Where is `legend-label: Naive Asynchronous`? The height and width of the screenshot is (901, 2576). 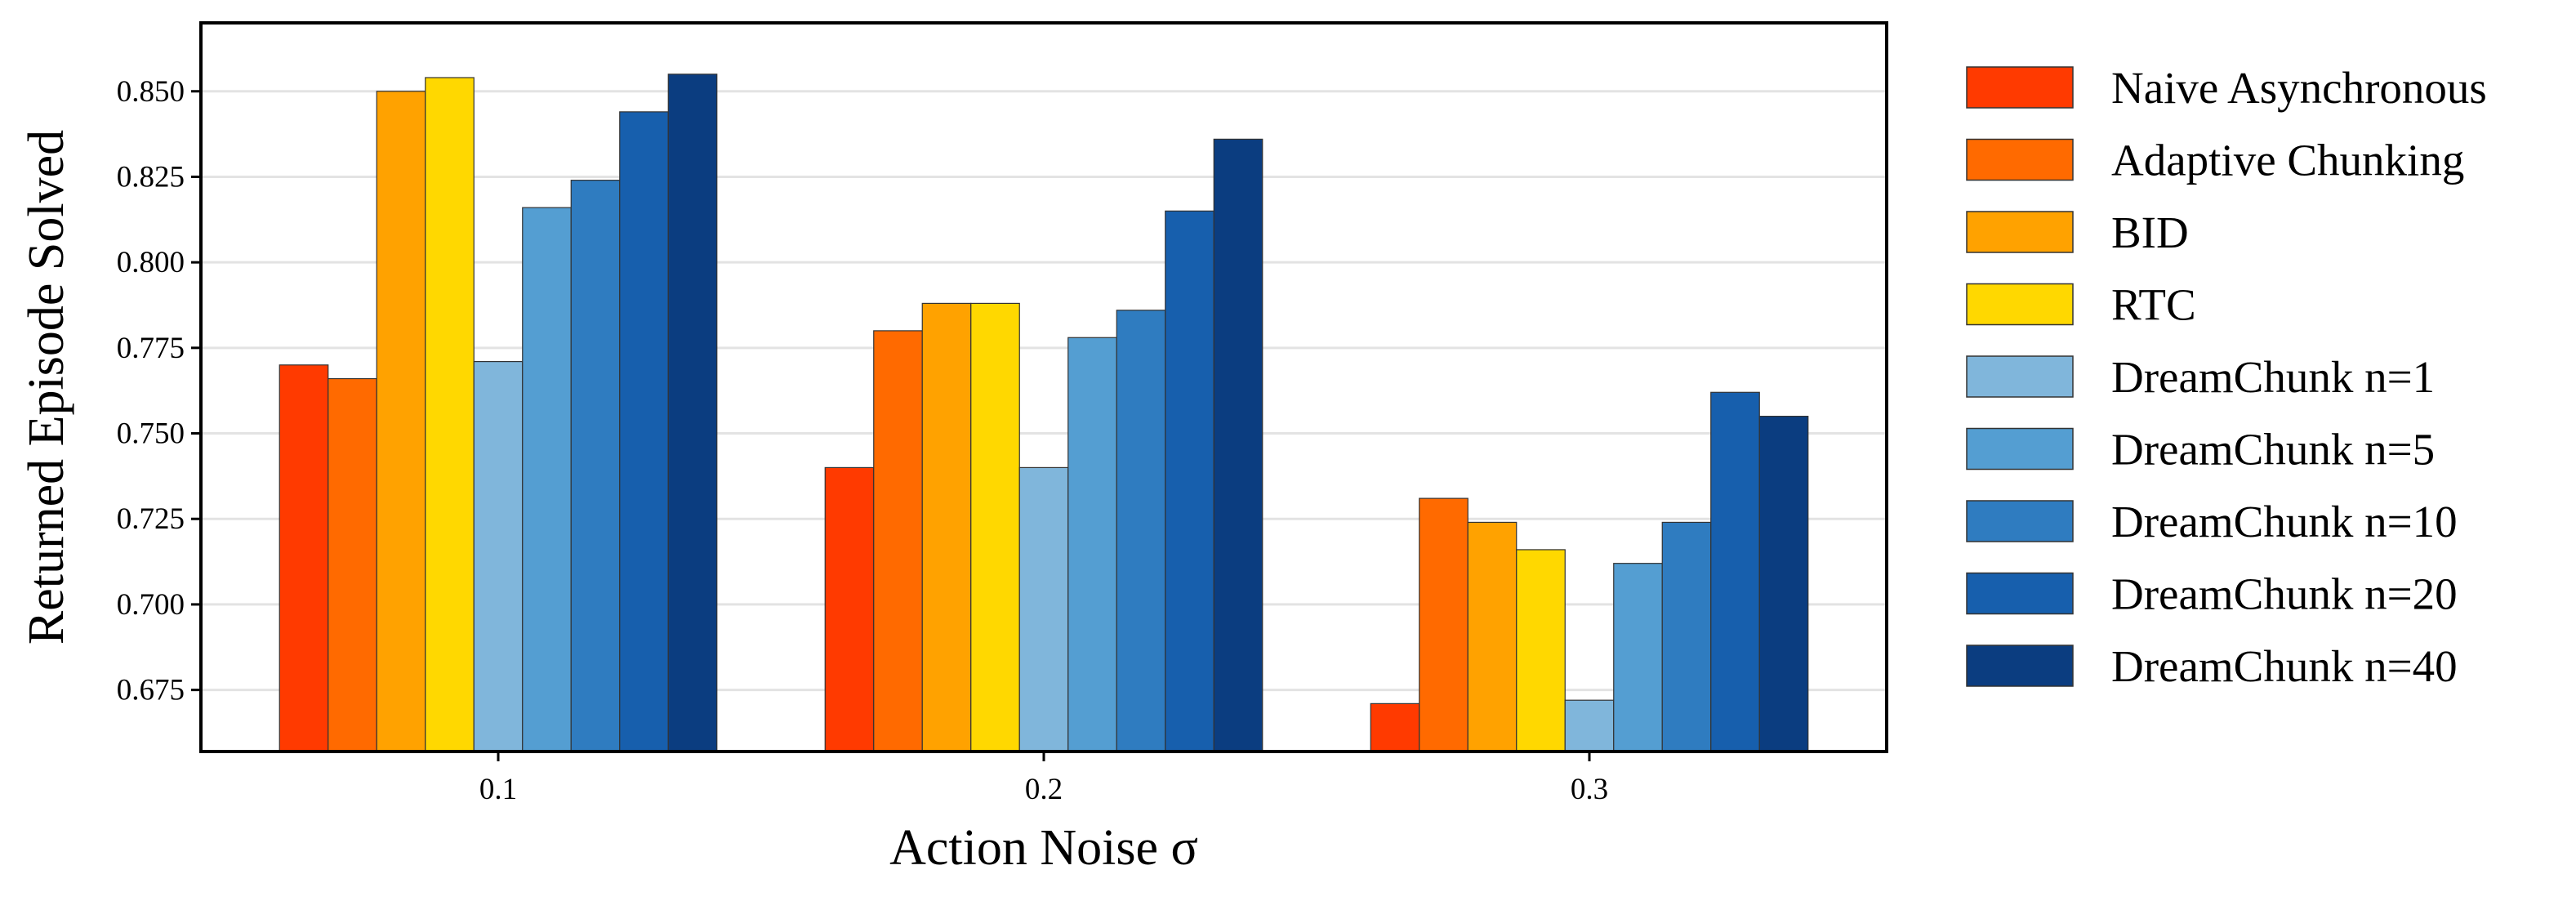
legend-label: Naive Asynchronous is located at coordinates (2299, 88).